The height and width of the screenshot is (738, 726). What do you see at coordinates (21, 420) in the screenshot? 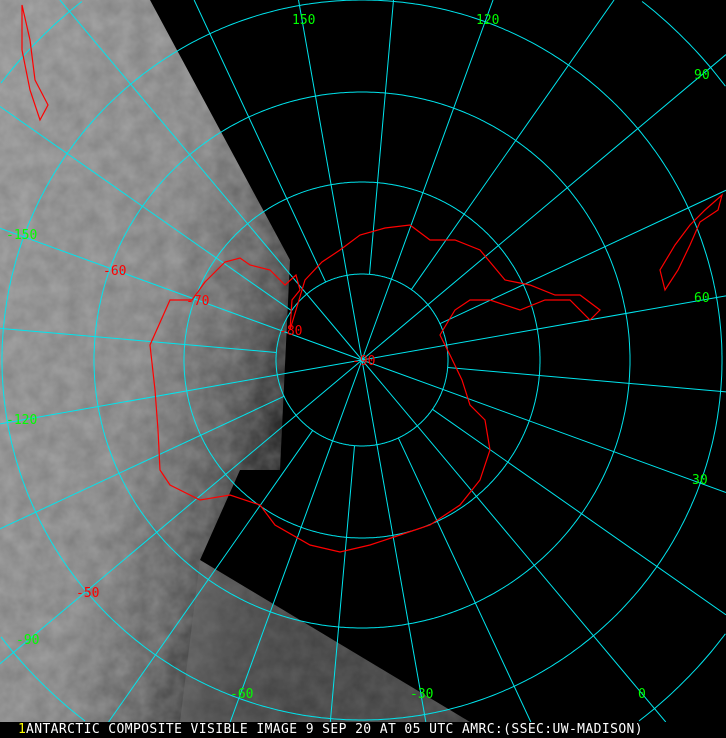
I see `longitude-label: -120` at bounding box center [21, 420].